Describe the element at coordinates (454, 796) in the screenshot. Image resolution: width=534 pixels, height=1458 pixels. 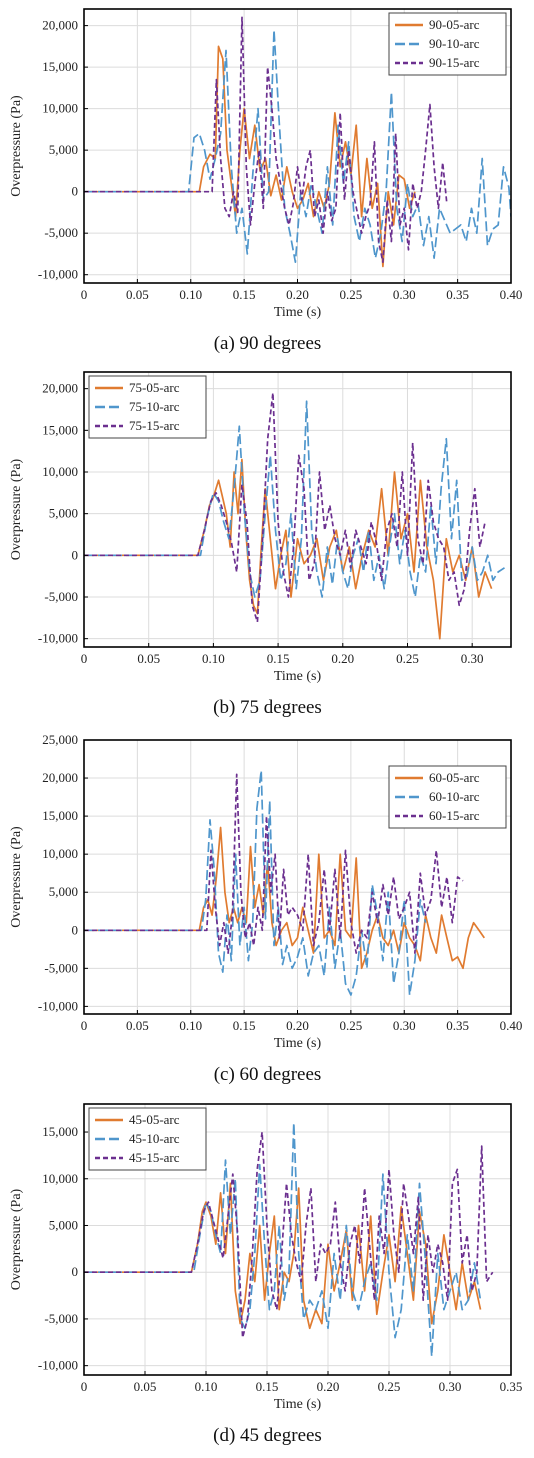
I see `legend-entry: 60-10-arc` at that location.